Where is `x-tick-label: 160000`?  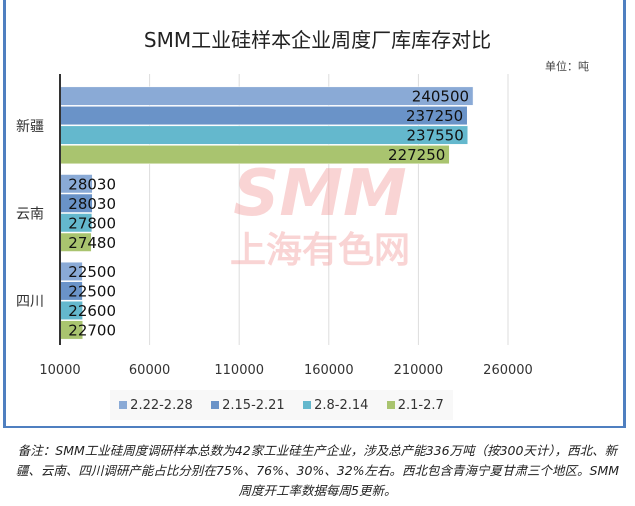
x-tick-label: 160000 is located at coordinates (329, 370).